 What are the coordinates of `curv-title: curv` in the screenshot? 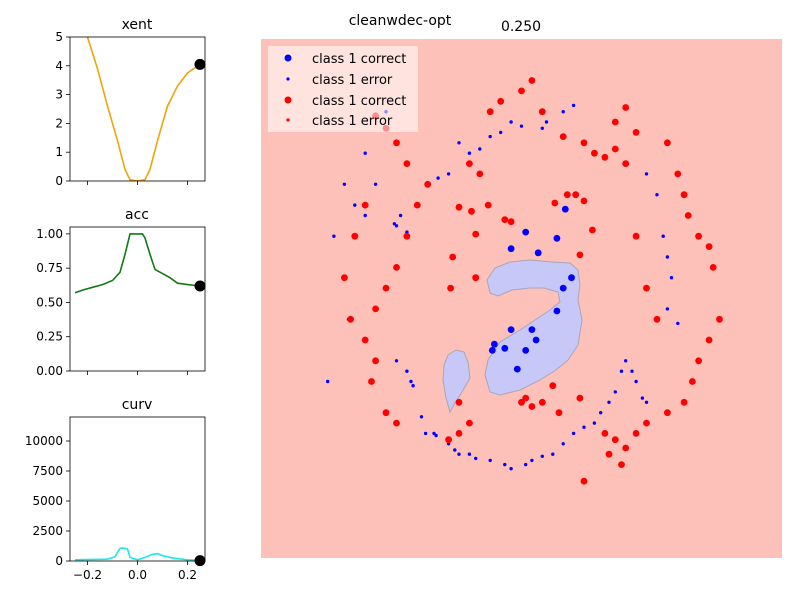 It's located at (137, 405).